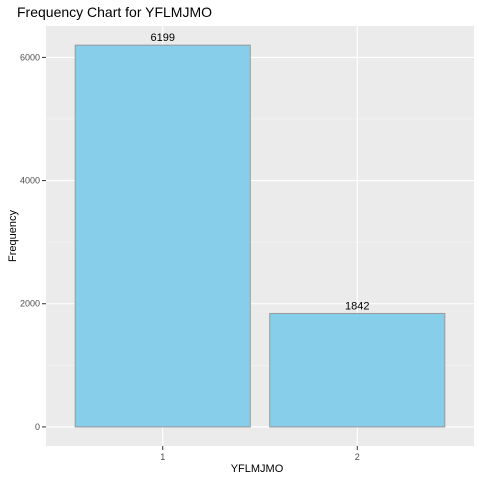 This screenshot has width=480, height=480. Describe the element at coordinates (257, 469) in the screenshot. I see `x-axis-title: YFLMJMO` at that location.